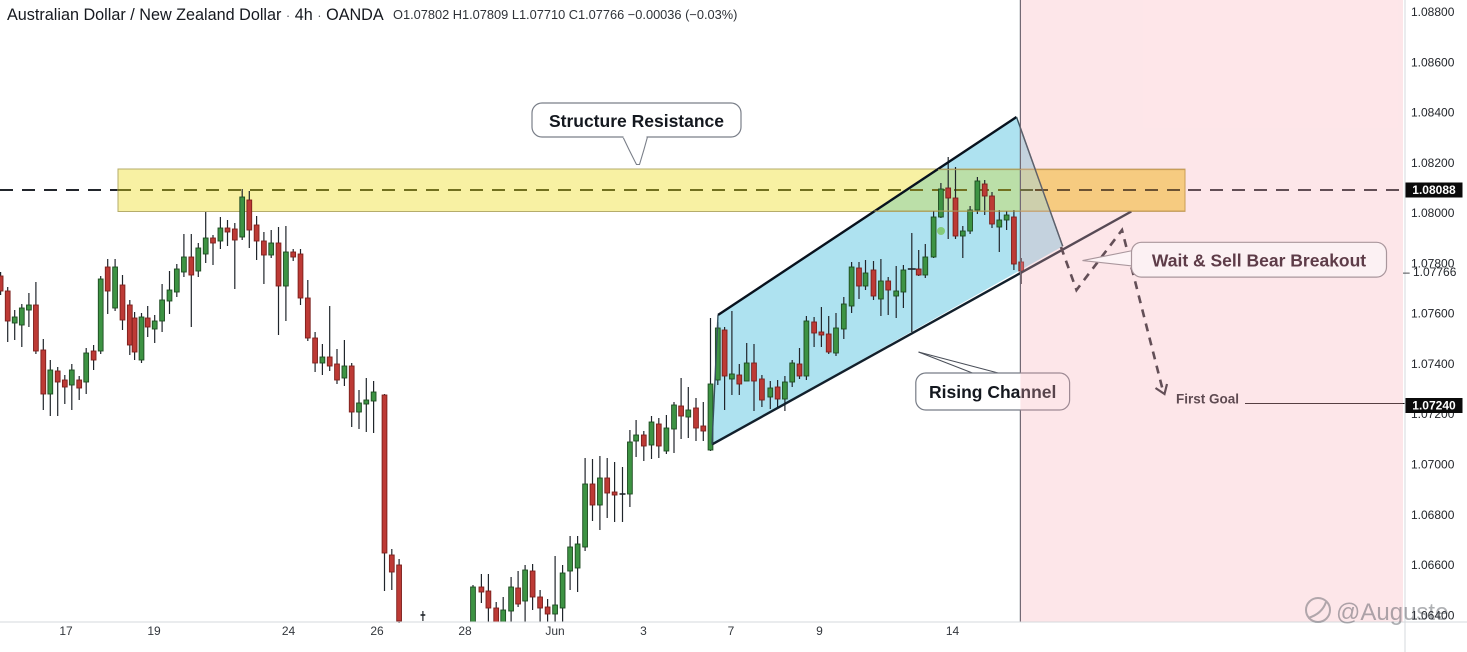 The height and width of the screenshot is (652, 1467). I want to click on svg-text: 1.07600, so click(1433, 314).